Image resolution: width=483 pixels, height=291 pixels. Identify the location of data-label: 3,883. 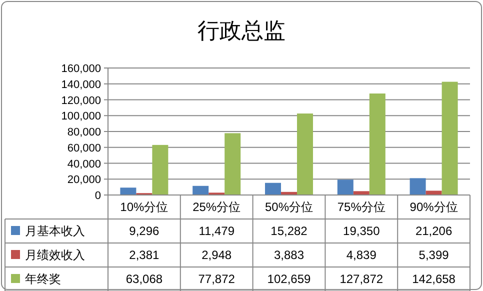
(289, 255).